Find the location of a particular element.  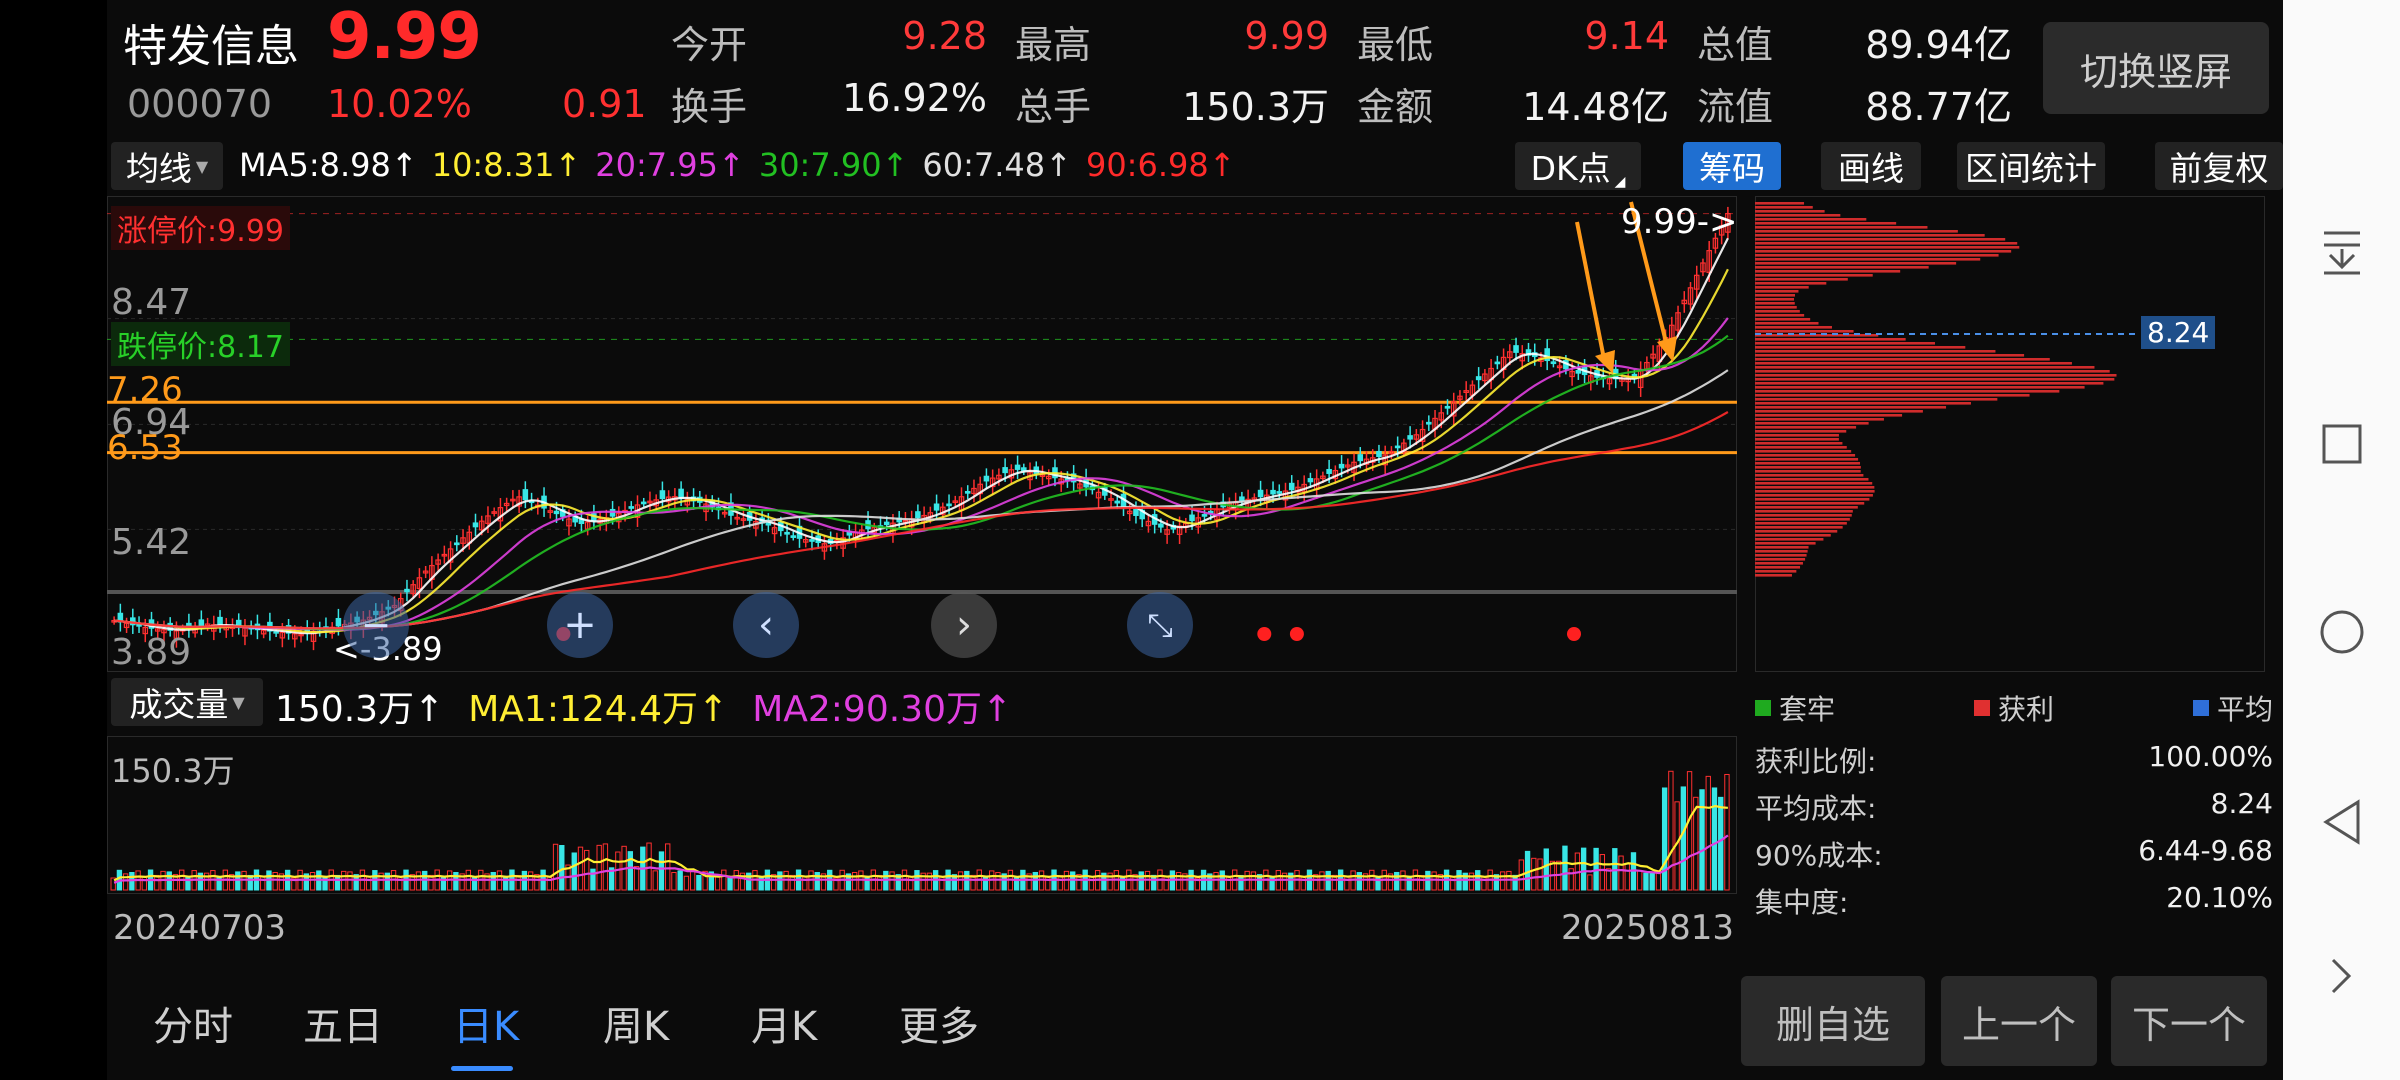

range-stats-button: 区间统计 is located at coordinates (2031, 166).